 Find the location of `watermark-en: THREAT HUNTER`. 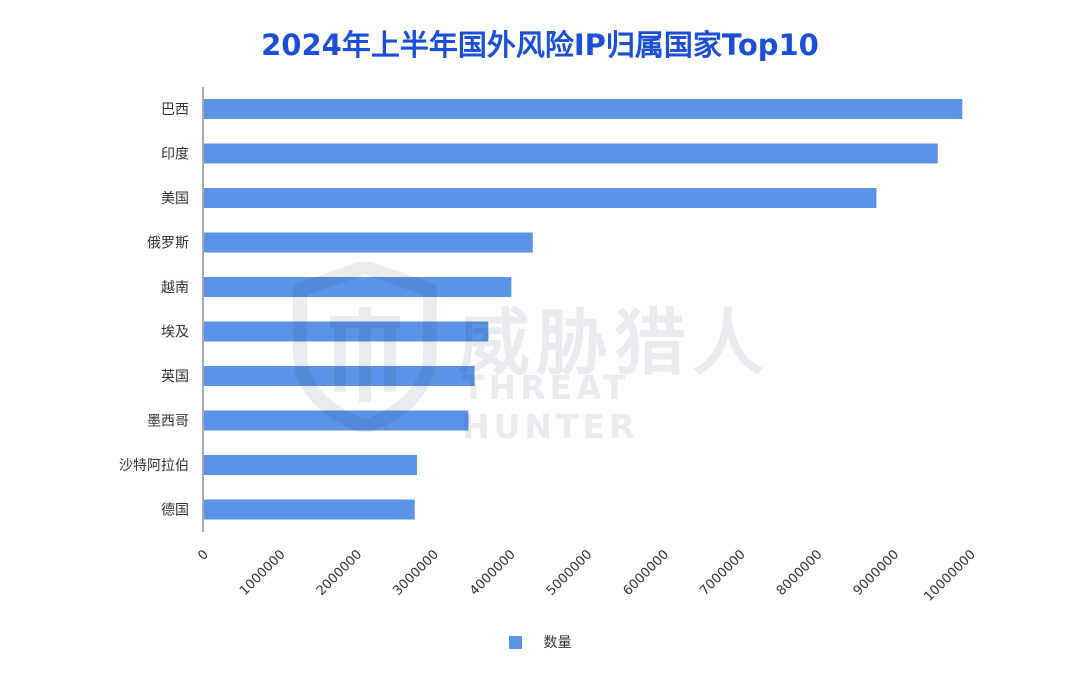

watermark-en: THREAT HUNTER is located at coordinates (550, 407).